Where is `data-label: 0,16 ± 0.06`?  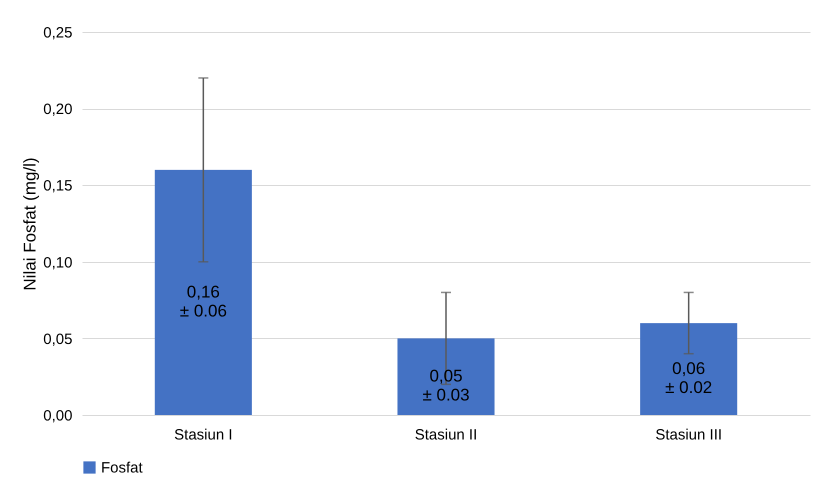
data-label: 0,16 ± 0.06 is located at coordinates (203, 301).